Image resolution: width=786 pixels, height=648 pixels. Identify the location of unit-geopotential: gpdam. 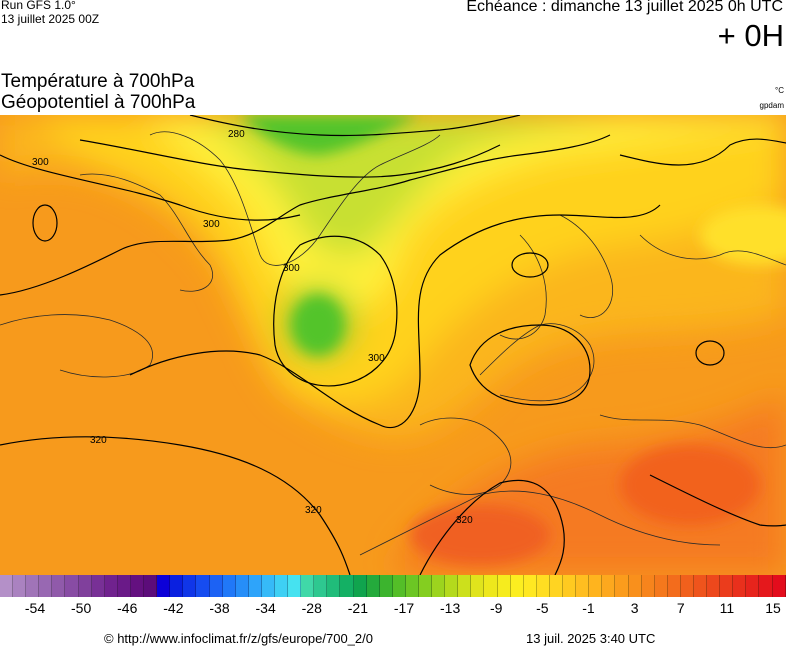
(771, 105).